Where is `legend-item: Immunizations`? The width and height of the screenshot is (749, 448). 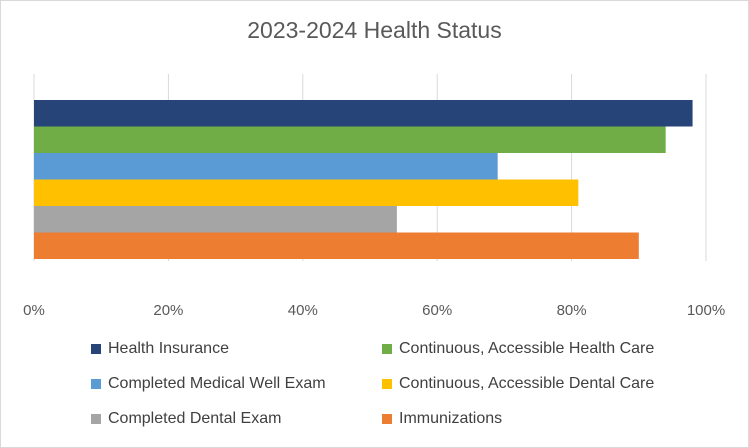 legend-item: Immunizations is located at coordinates (442, 419).